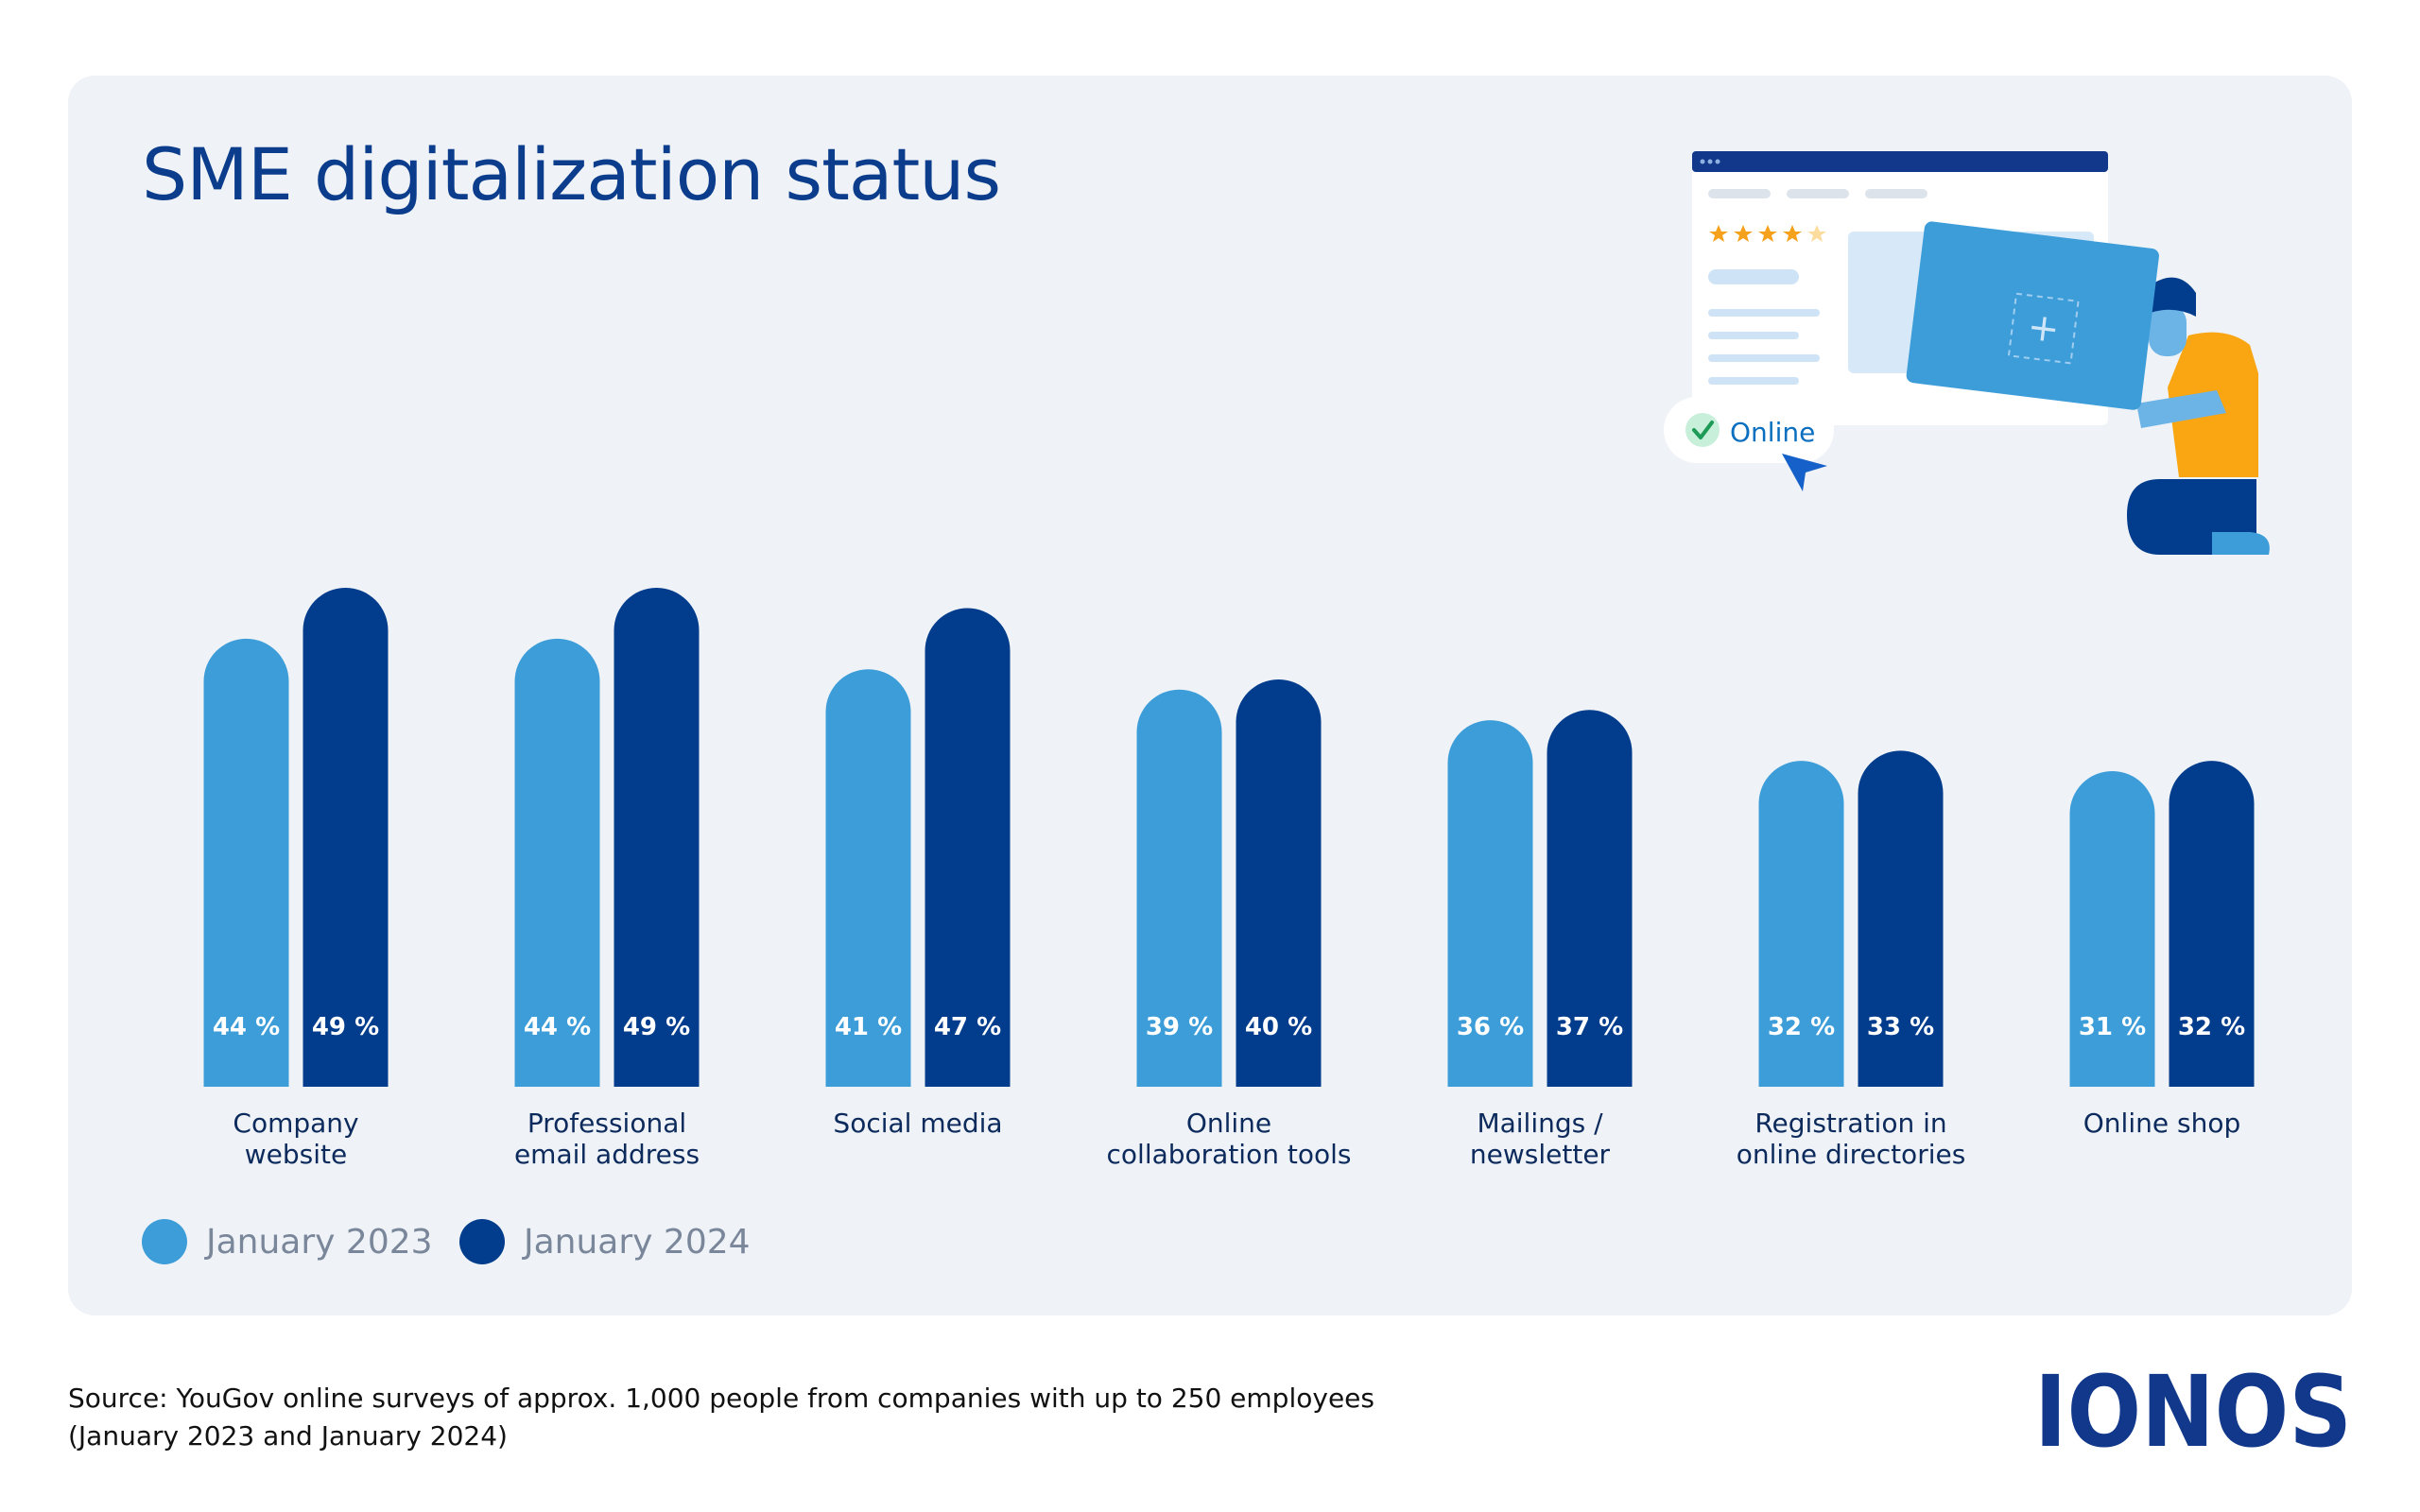 This screenshot has width=2420, height=1512. Describe the element at coordinates (571, 174) in the screenshot. I see `chart-title: SME digitalization status` at that location.